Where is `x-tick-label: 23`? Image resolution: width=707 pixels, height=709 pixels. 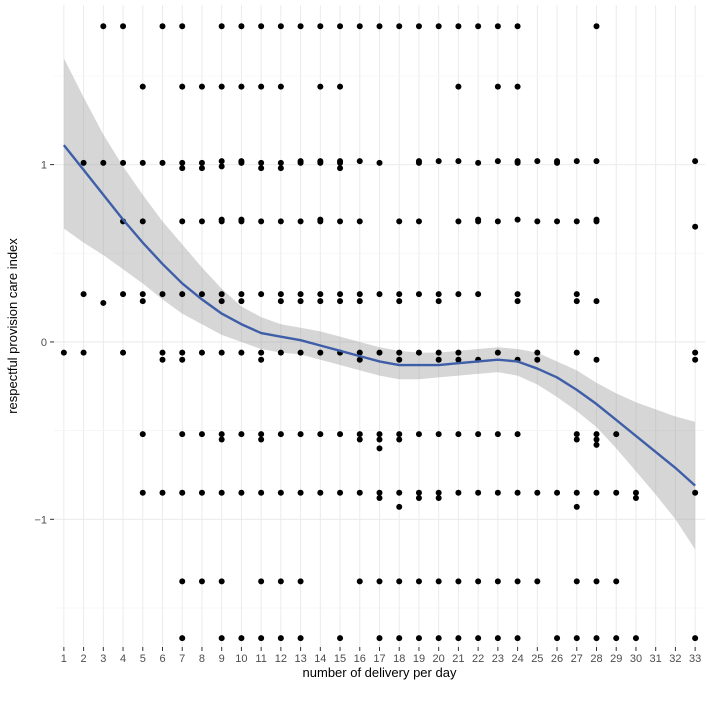
x-tick-label: 23 is located at coordinates (498, 659).